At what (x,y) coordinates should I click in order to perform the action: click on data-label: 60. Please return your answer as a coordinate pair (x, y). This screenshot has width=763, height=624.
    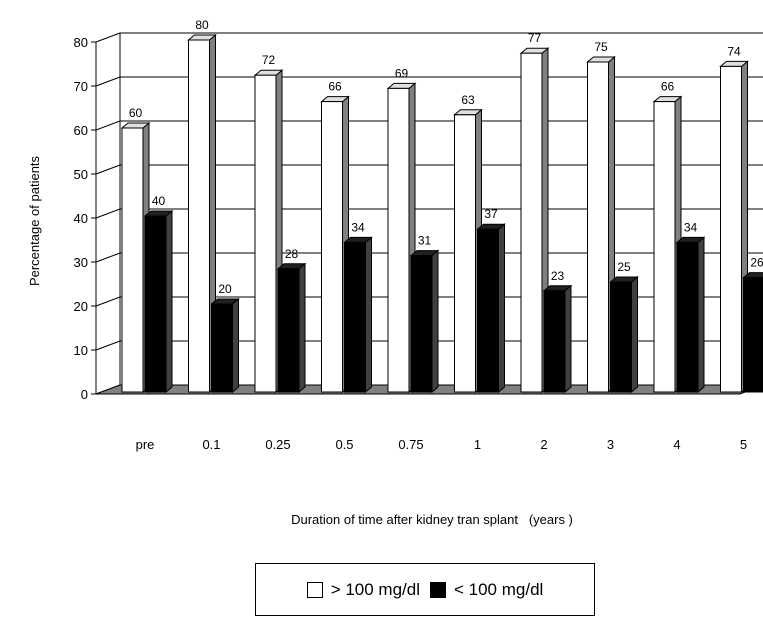
    Looking at the image, I should click on (136, 113).